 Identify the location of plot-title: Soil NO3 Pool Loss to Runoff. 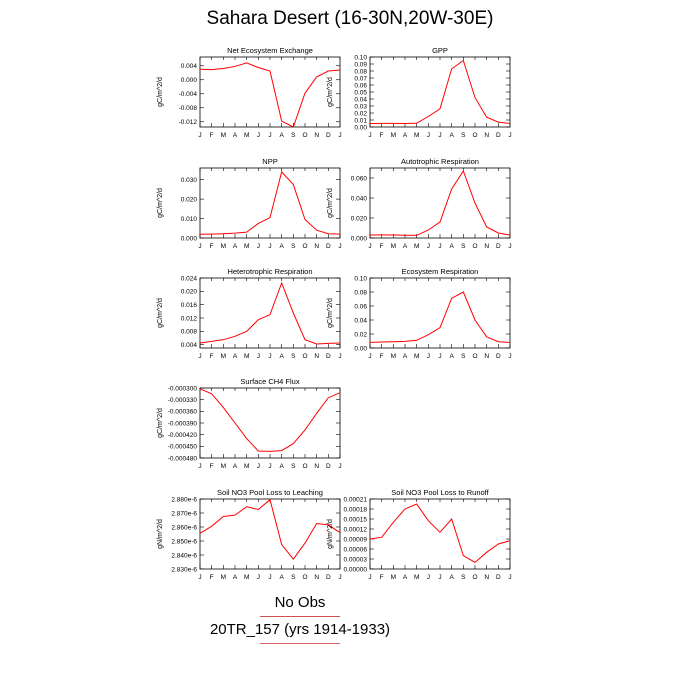
(440, 492).